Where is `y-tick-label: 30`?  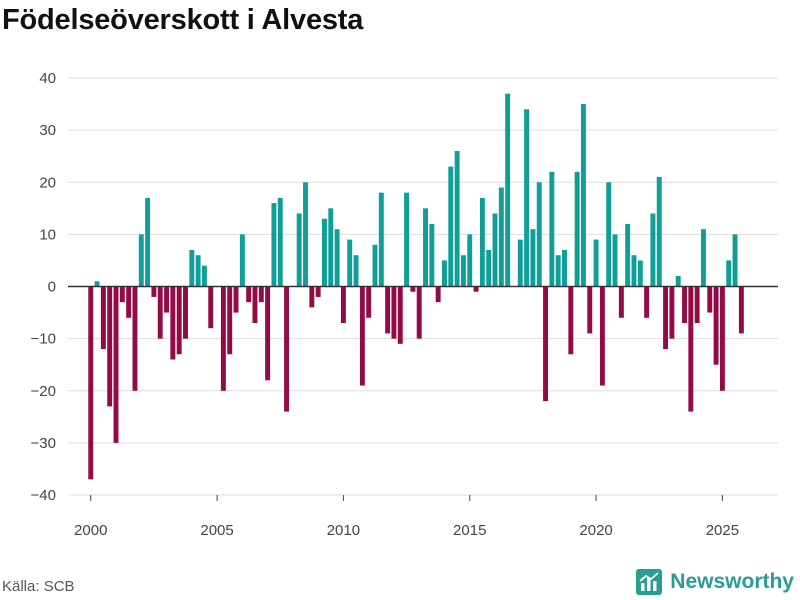
y-tick-label: 30 is located at coordinates (47, 130).